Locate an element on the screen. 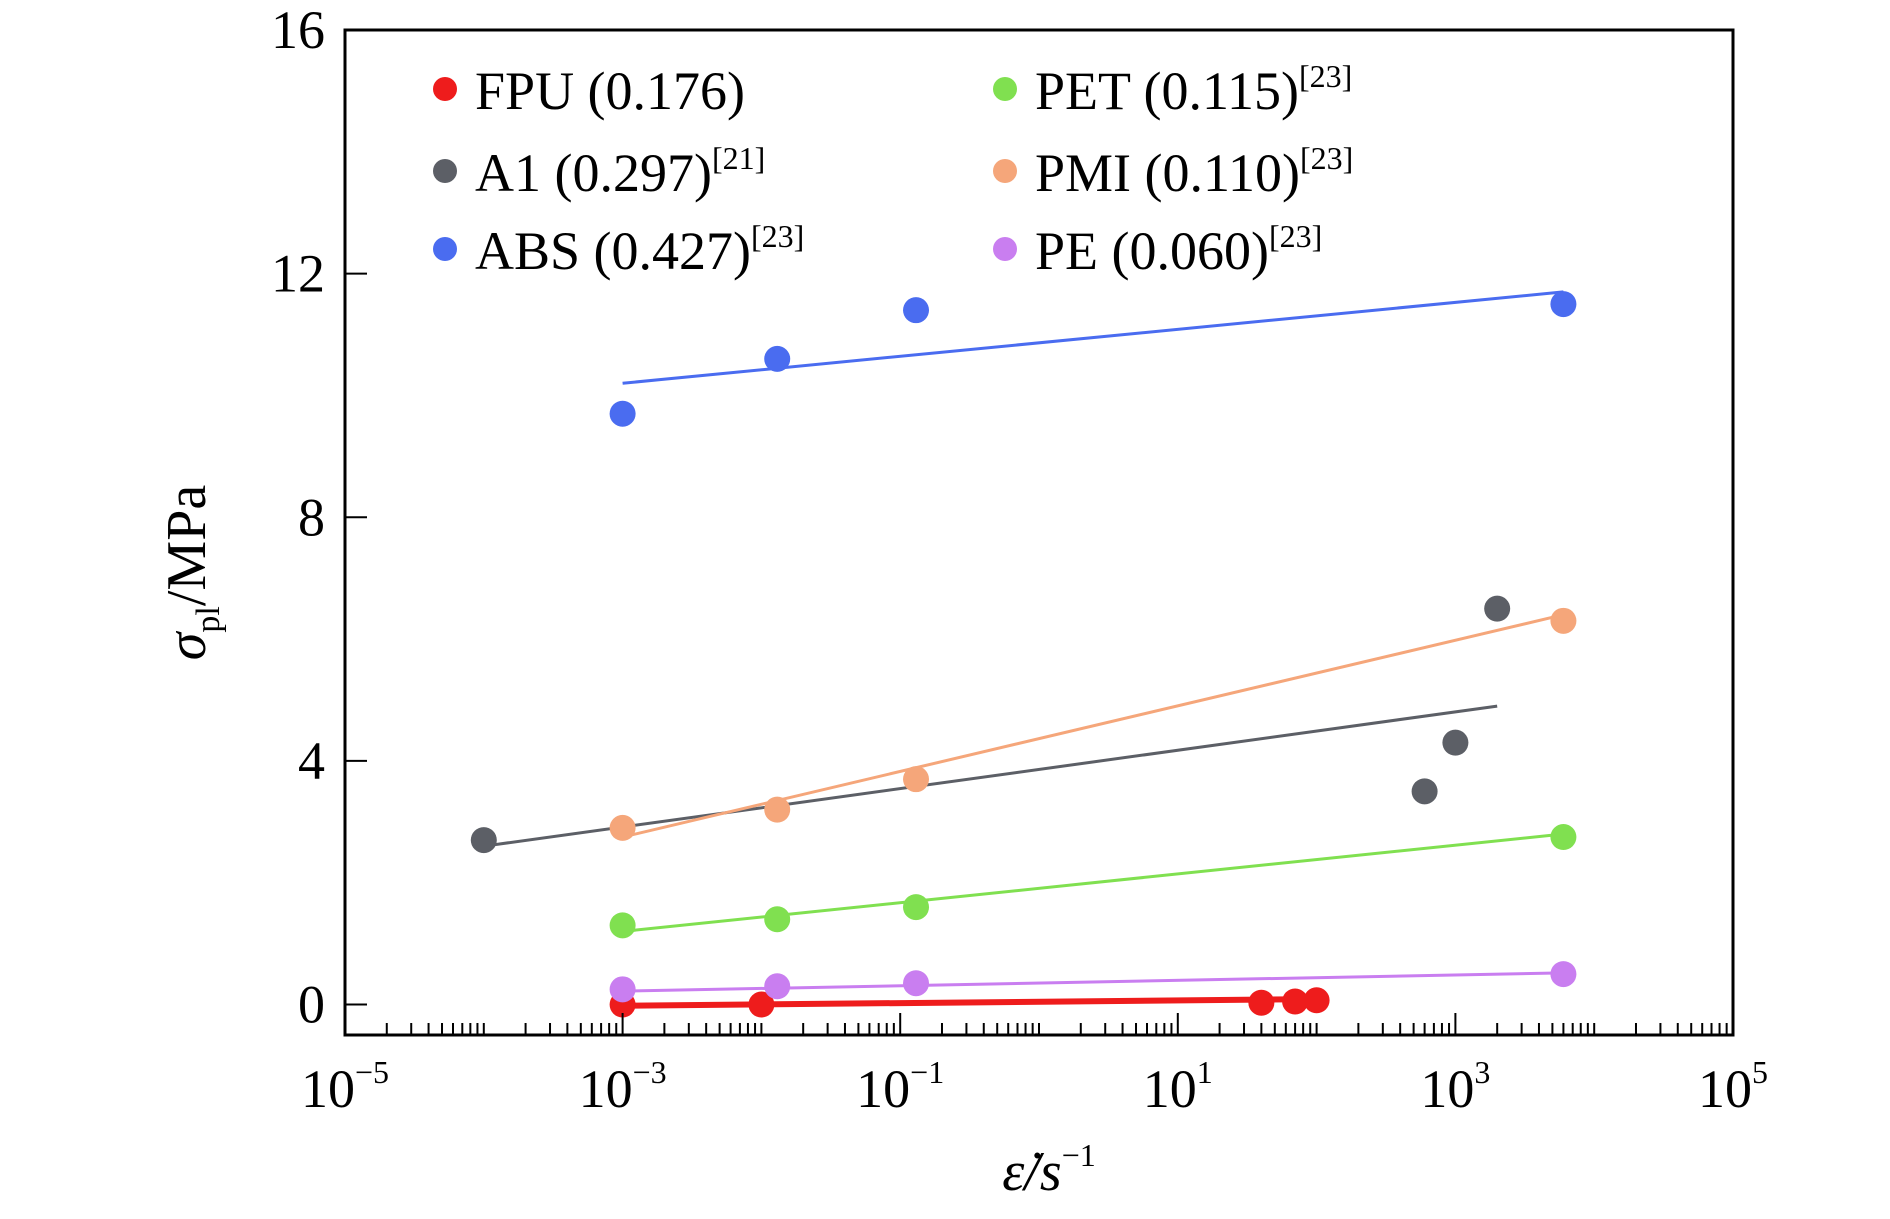 This screenshot has width=1890, height=1219. legend-name: PET (0.115) is located at coordinates (1167, 91).